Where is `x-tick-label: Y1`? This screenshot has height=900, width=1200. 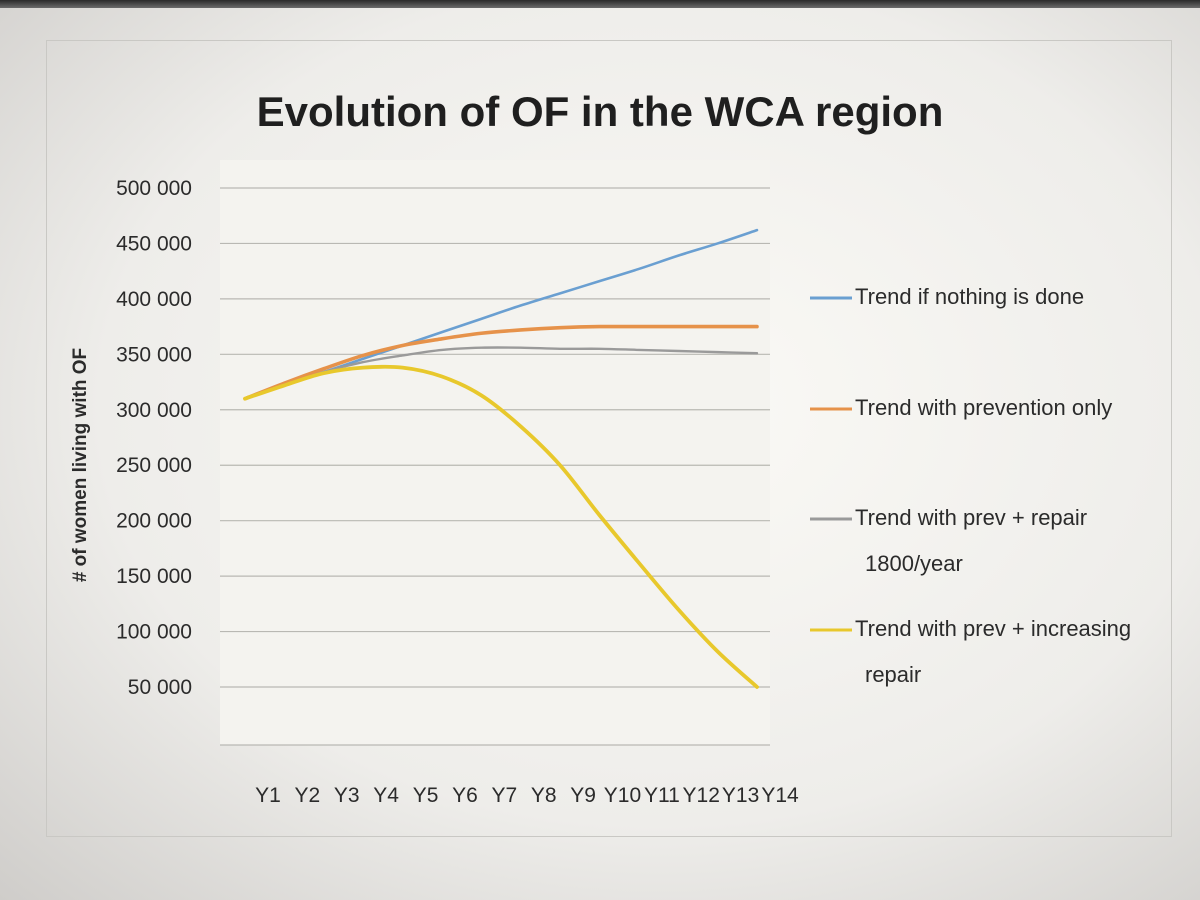 x-tick-label: Y1 is located at coordinates (268, 795).